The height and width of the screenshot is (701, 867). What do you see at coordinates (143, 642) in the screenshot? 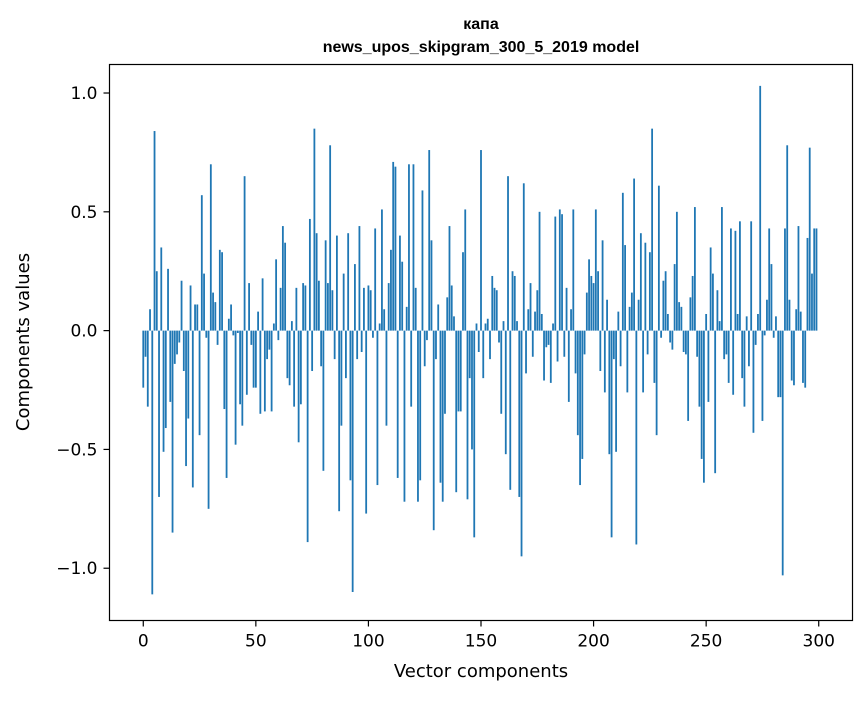
I see `x-tick-label: 0` at bounding box center [143, 642].